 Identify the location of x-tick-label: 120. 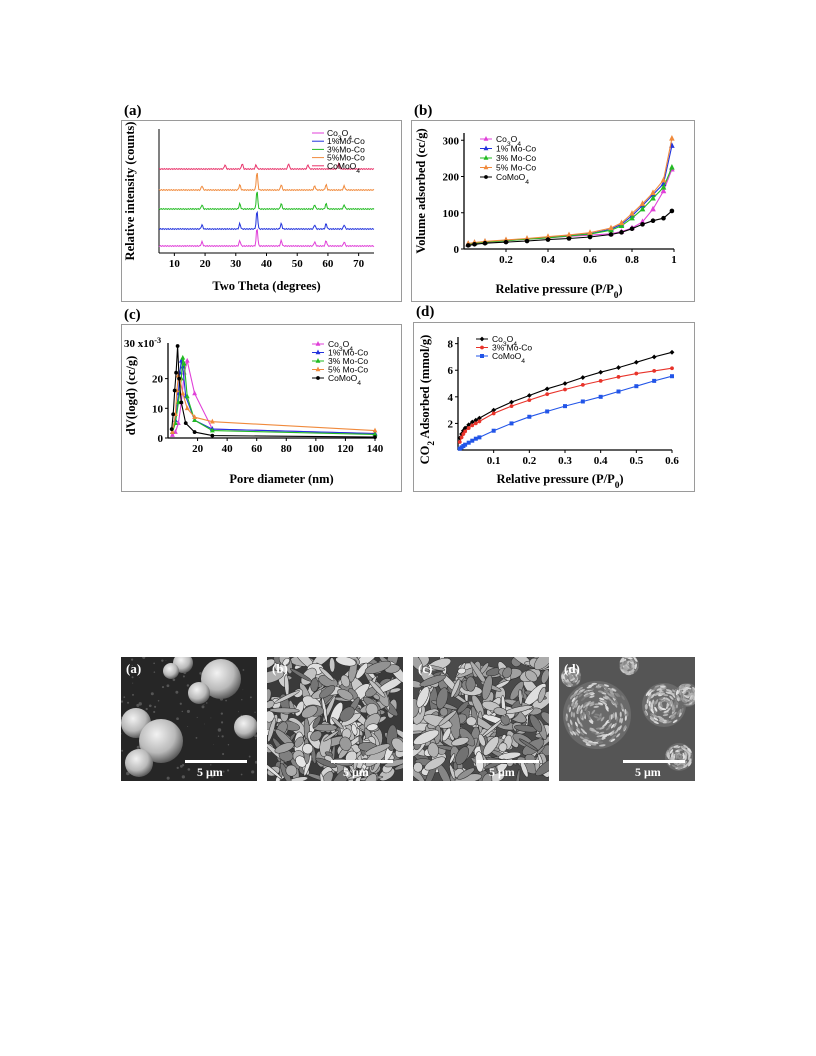
(345, 449).